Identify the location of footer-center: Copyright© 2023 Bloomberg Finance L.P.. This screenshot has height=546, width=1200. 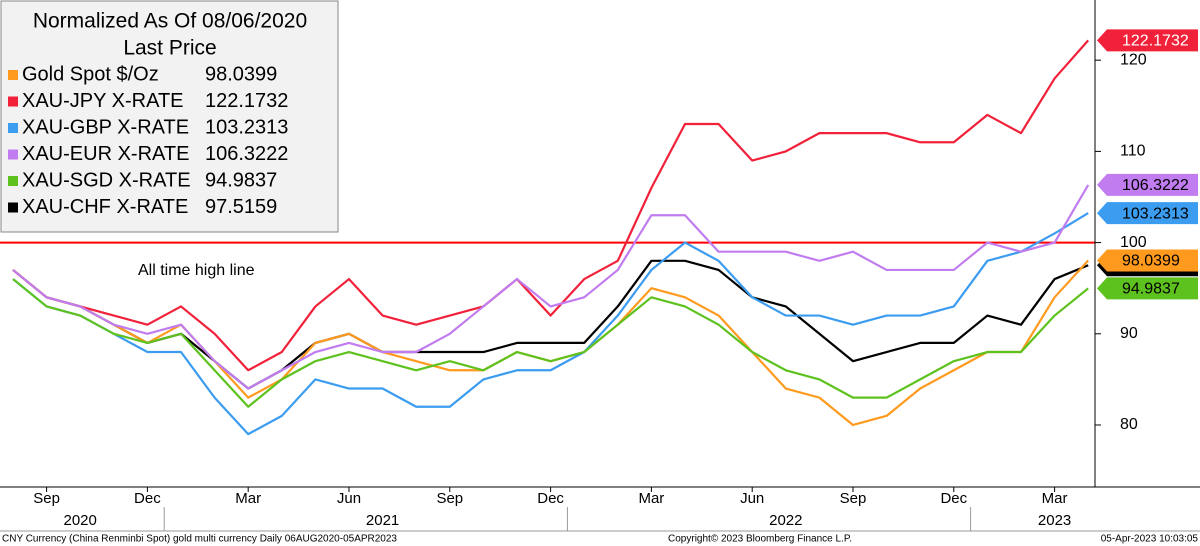
(760, 539).